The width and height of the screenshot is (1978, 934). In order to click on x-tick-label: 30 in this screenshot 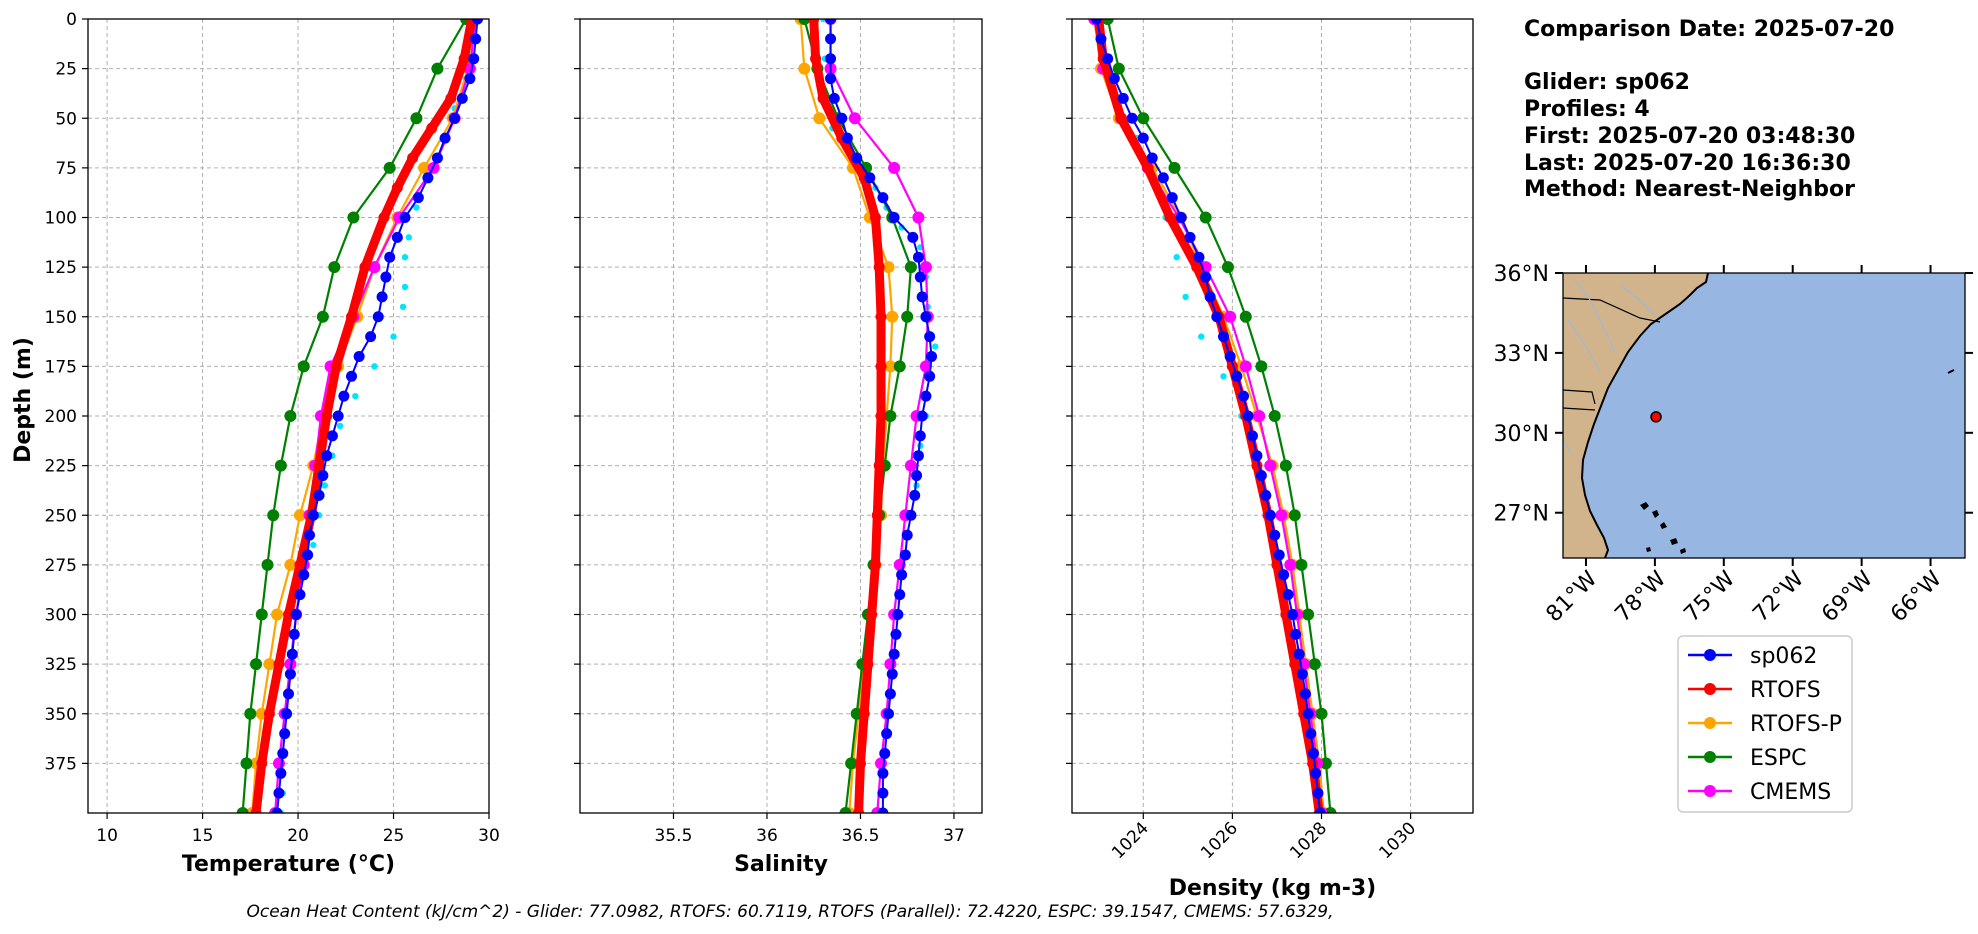, I will do `click(489, 836)`.